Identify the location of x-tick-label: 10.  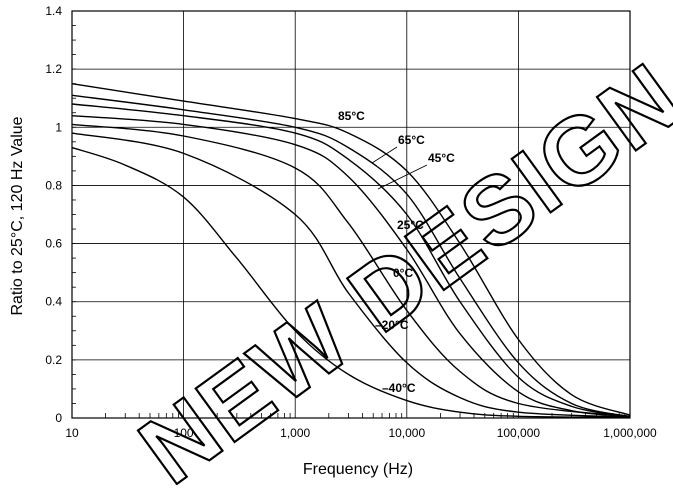
(72, 433).